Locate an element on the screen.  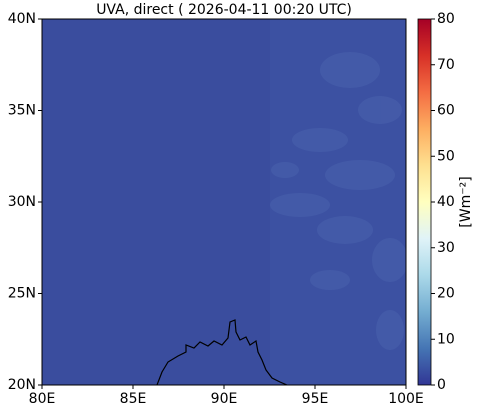
y-tick-label: 35N is located at coordinates (22, 111).